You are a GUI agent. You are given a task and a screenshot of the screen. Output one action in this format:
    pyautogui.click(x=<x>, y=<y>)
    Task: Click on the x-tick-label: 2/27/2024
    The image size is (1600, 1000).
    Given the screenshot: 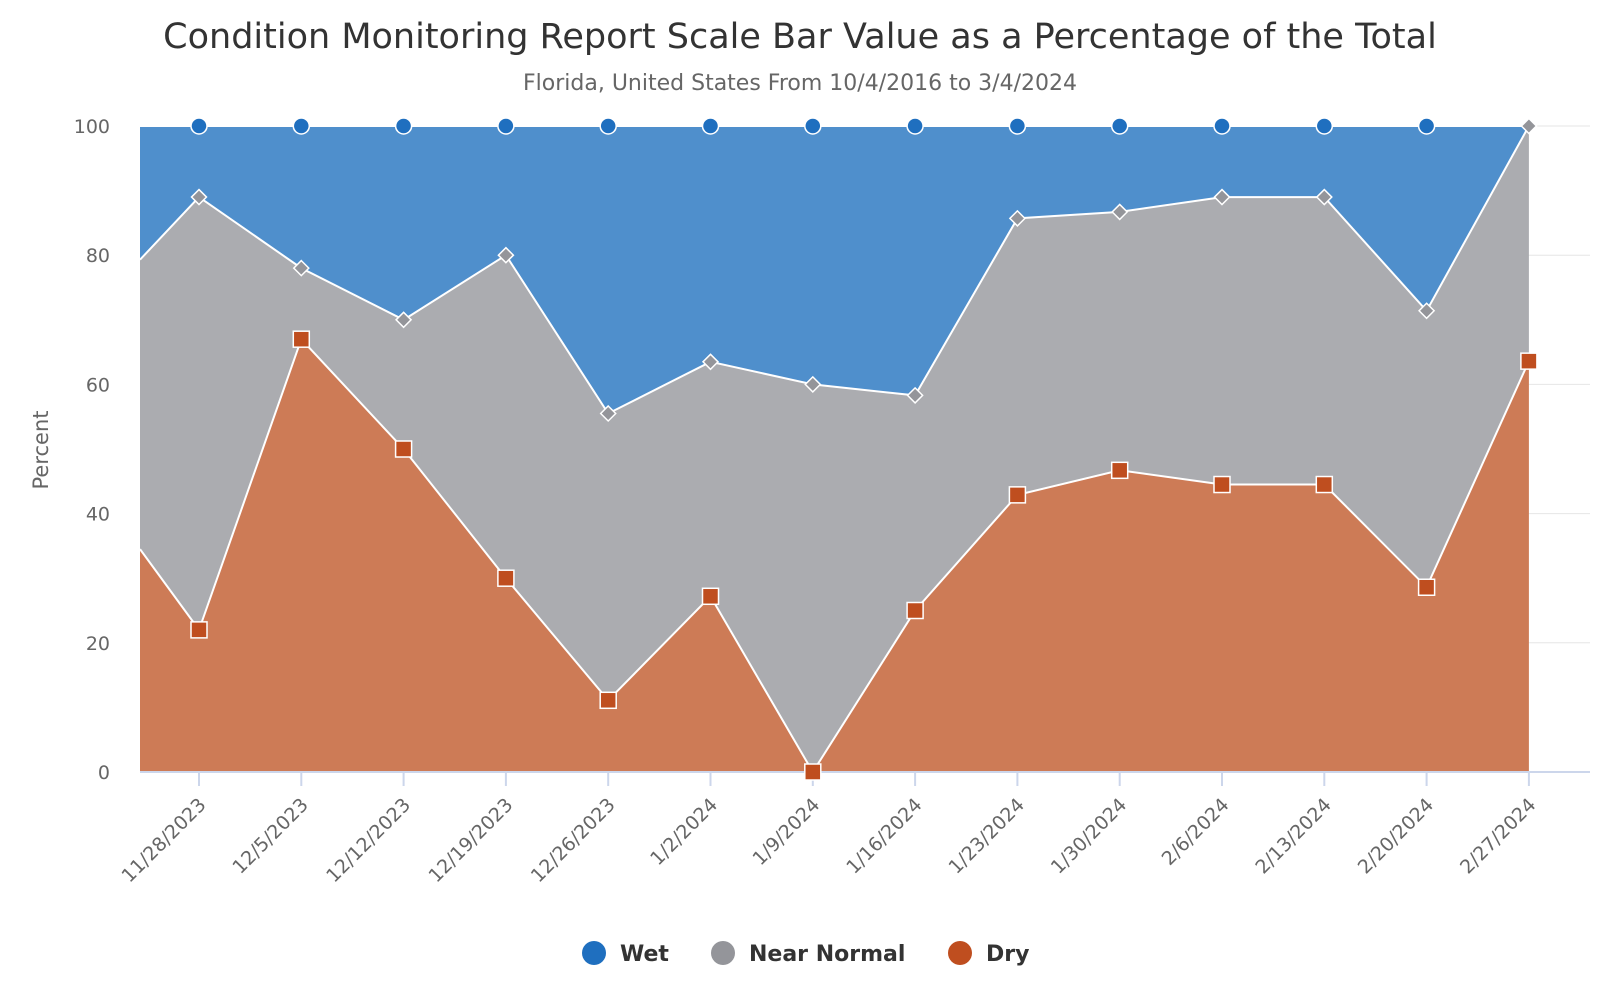 What is the action you would take?
    pyautogui.click(x=1498, y=836)
    